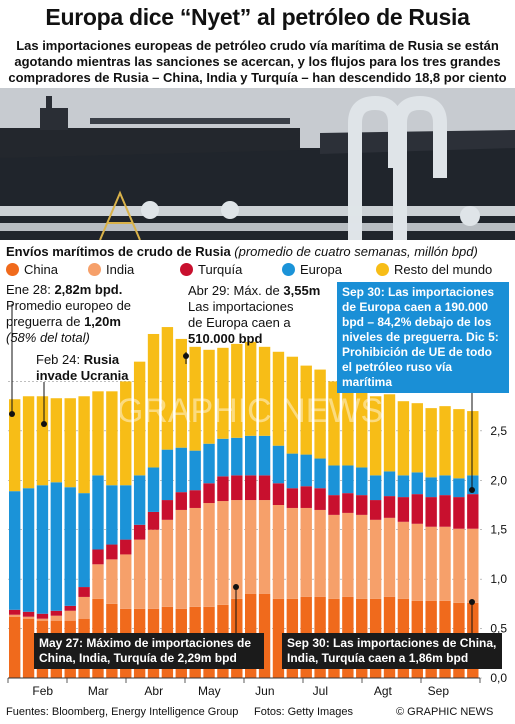  Describe the element at coordinates (443, 269) in the screenshot. I see `legend-label: Resto del mundo` at that location.